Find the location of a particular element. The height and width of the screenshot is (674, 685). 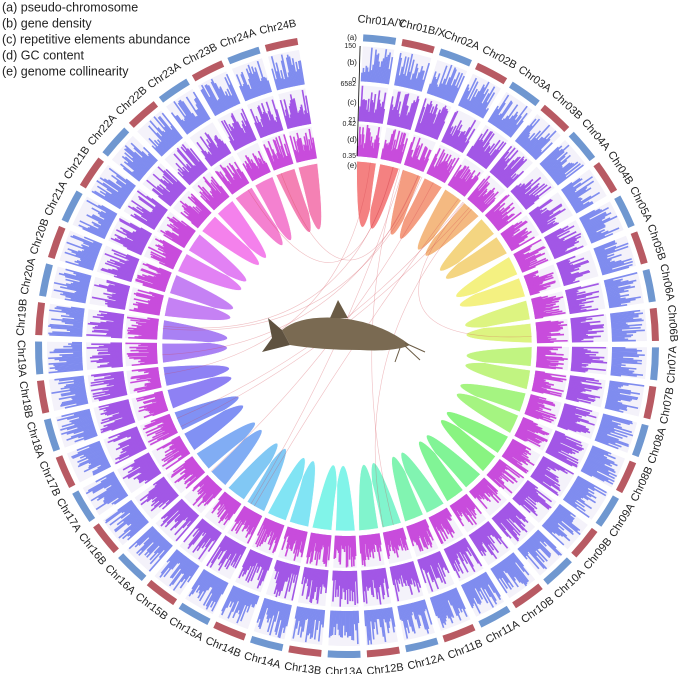

axis-label: 0.35 is located at coordinates (349, 156).